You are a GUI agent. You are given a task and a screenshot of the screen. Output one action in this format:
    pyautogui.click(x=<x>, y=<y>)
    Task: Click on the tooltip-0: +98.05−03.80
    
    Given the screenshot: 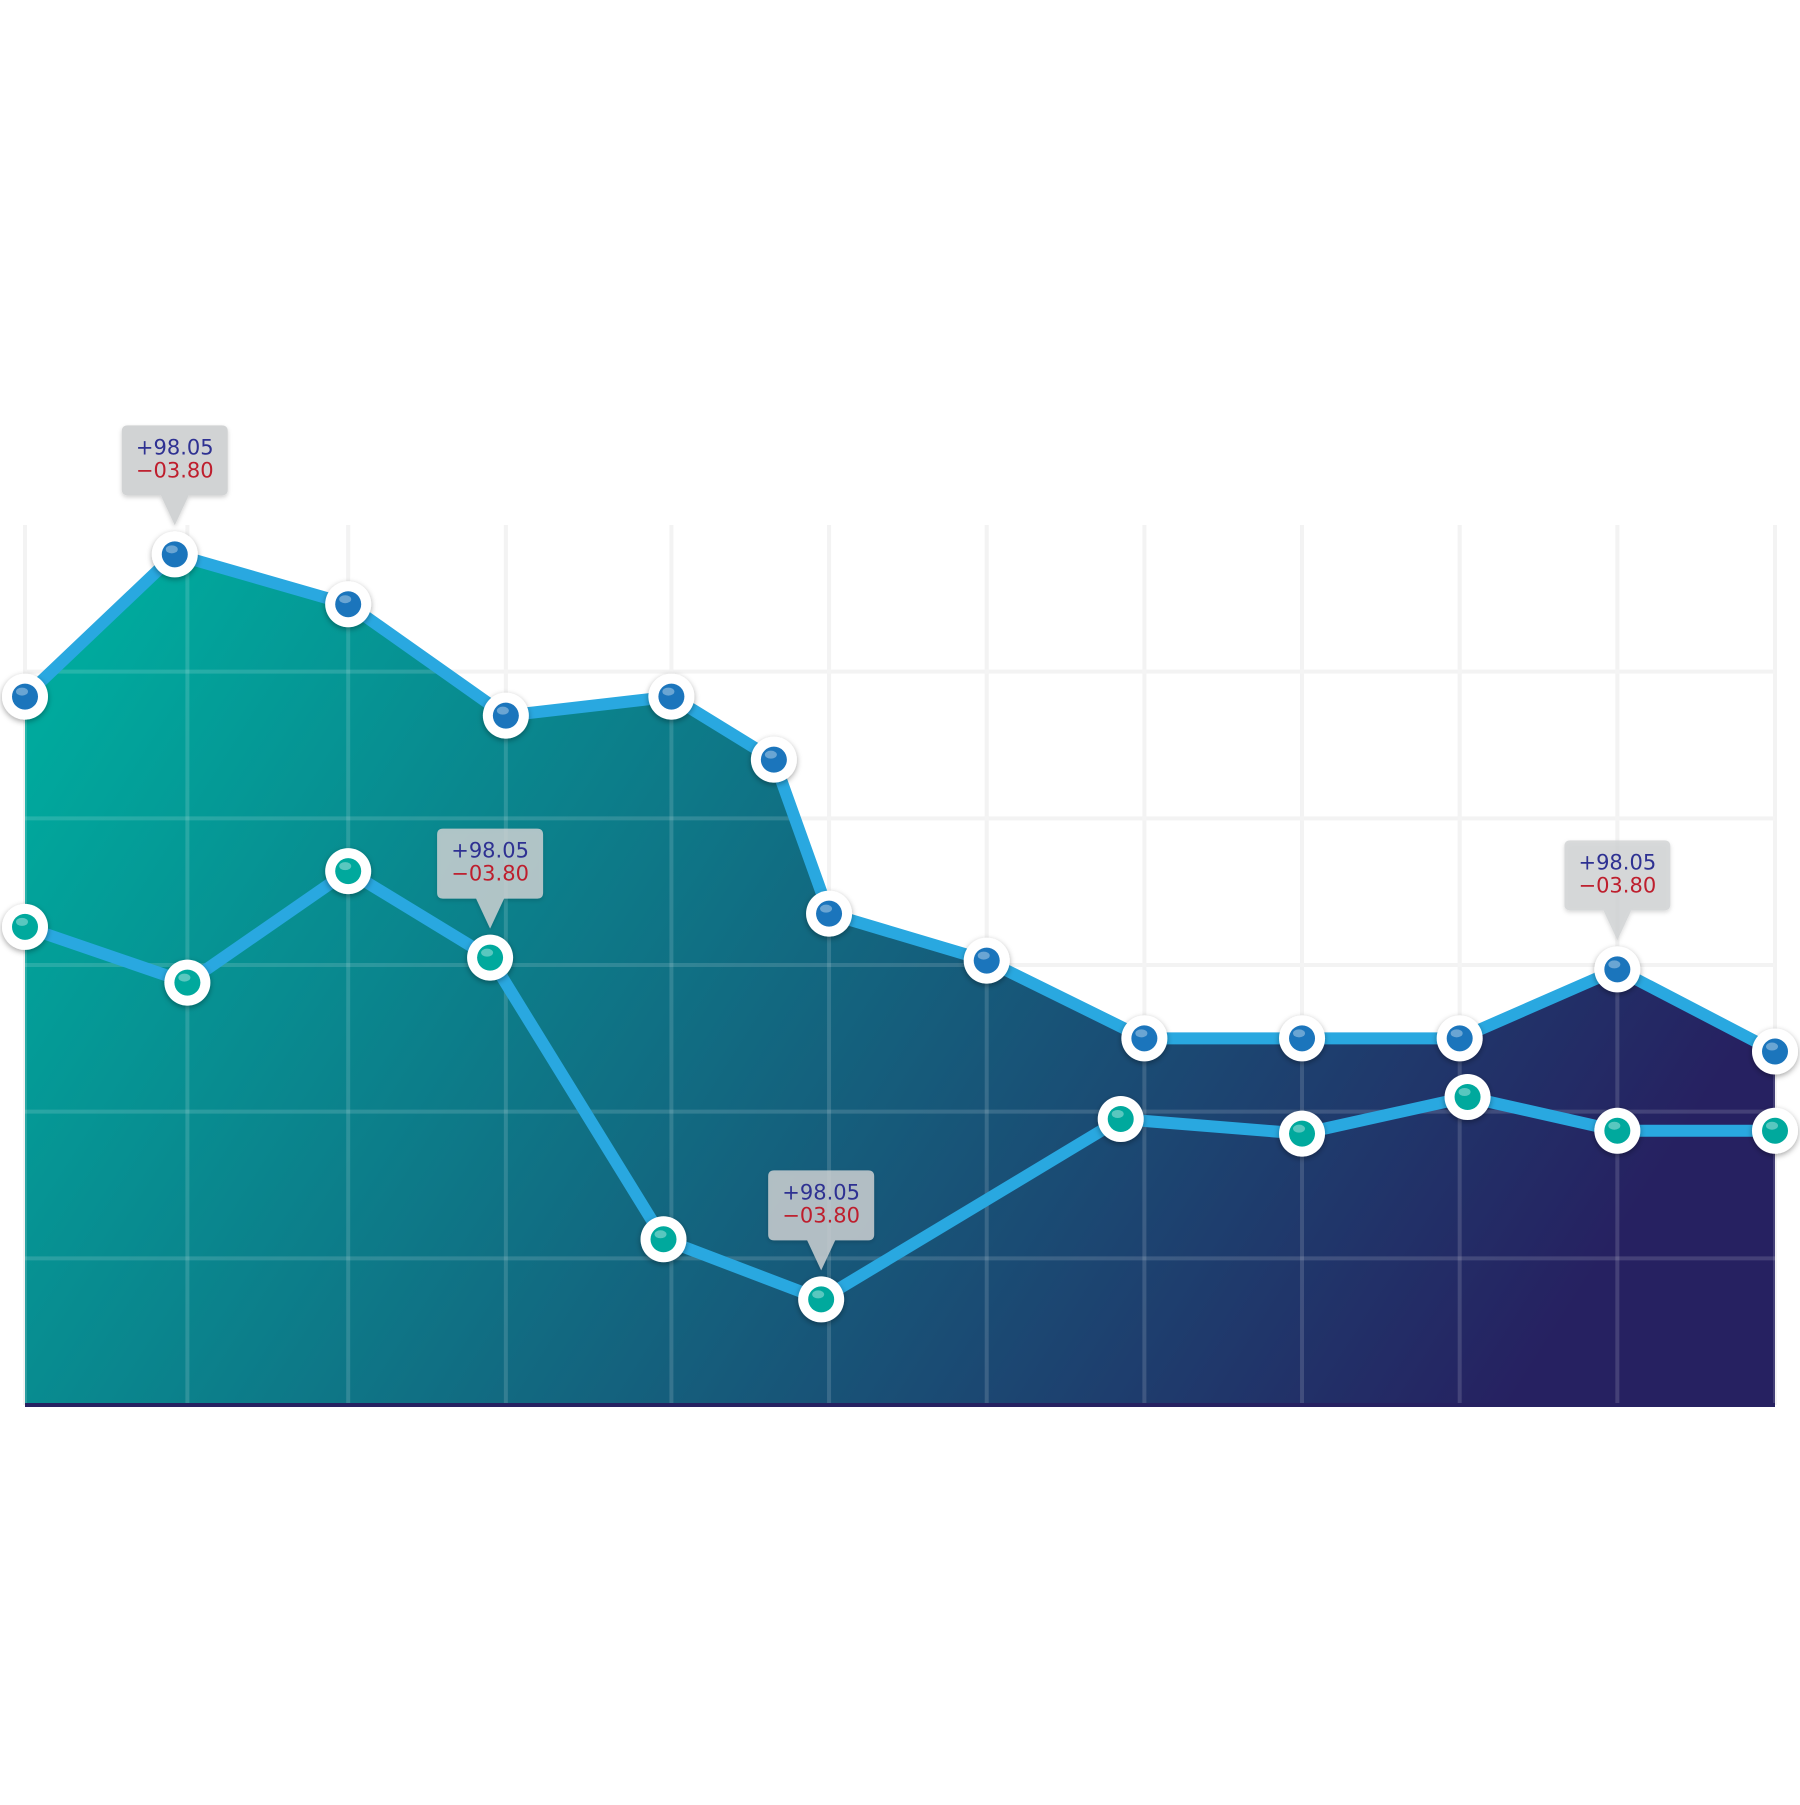 What is the action you would take?
    pyautogui.click(x=174, y=475)
    